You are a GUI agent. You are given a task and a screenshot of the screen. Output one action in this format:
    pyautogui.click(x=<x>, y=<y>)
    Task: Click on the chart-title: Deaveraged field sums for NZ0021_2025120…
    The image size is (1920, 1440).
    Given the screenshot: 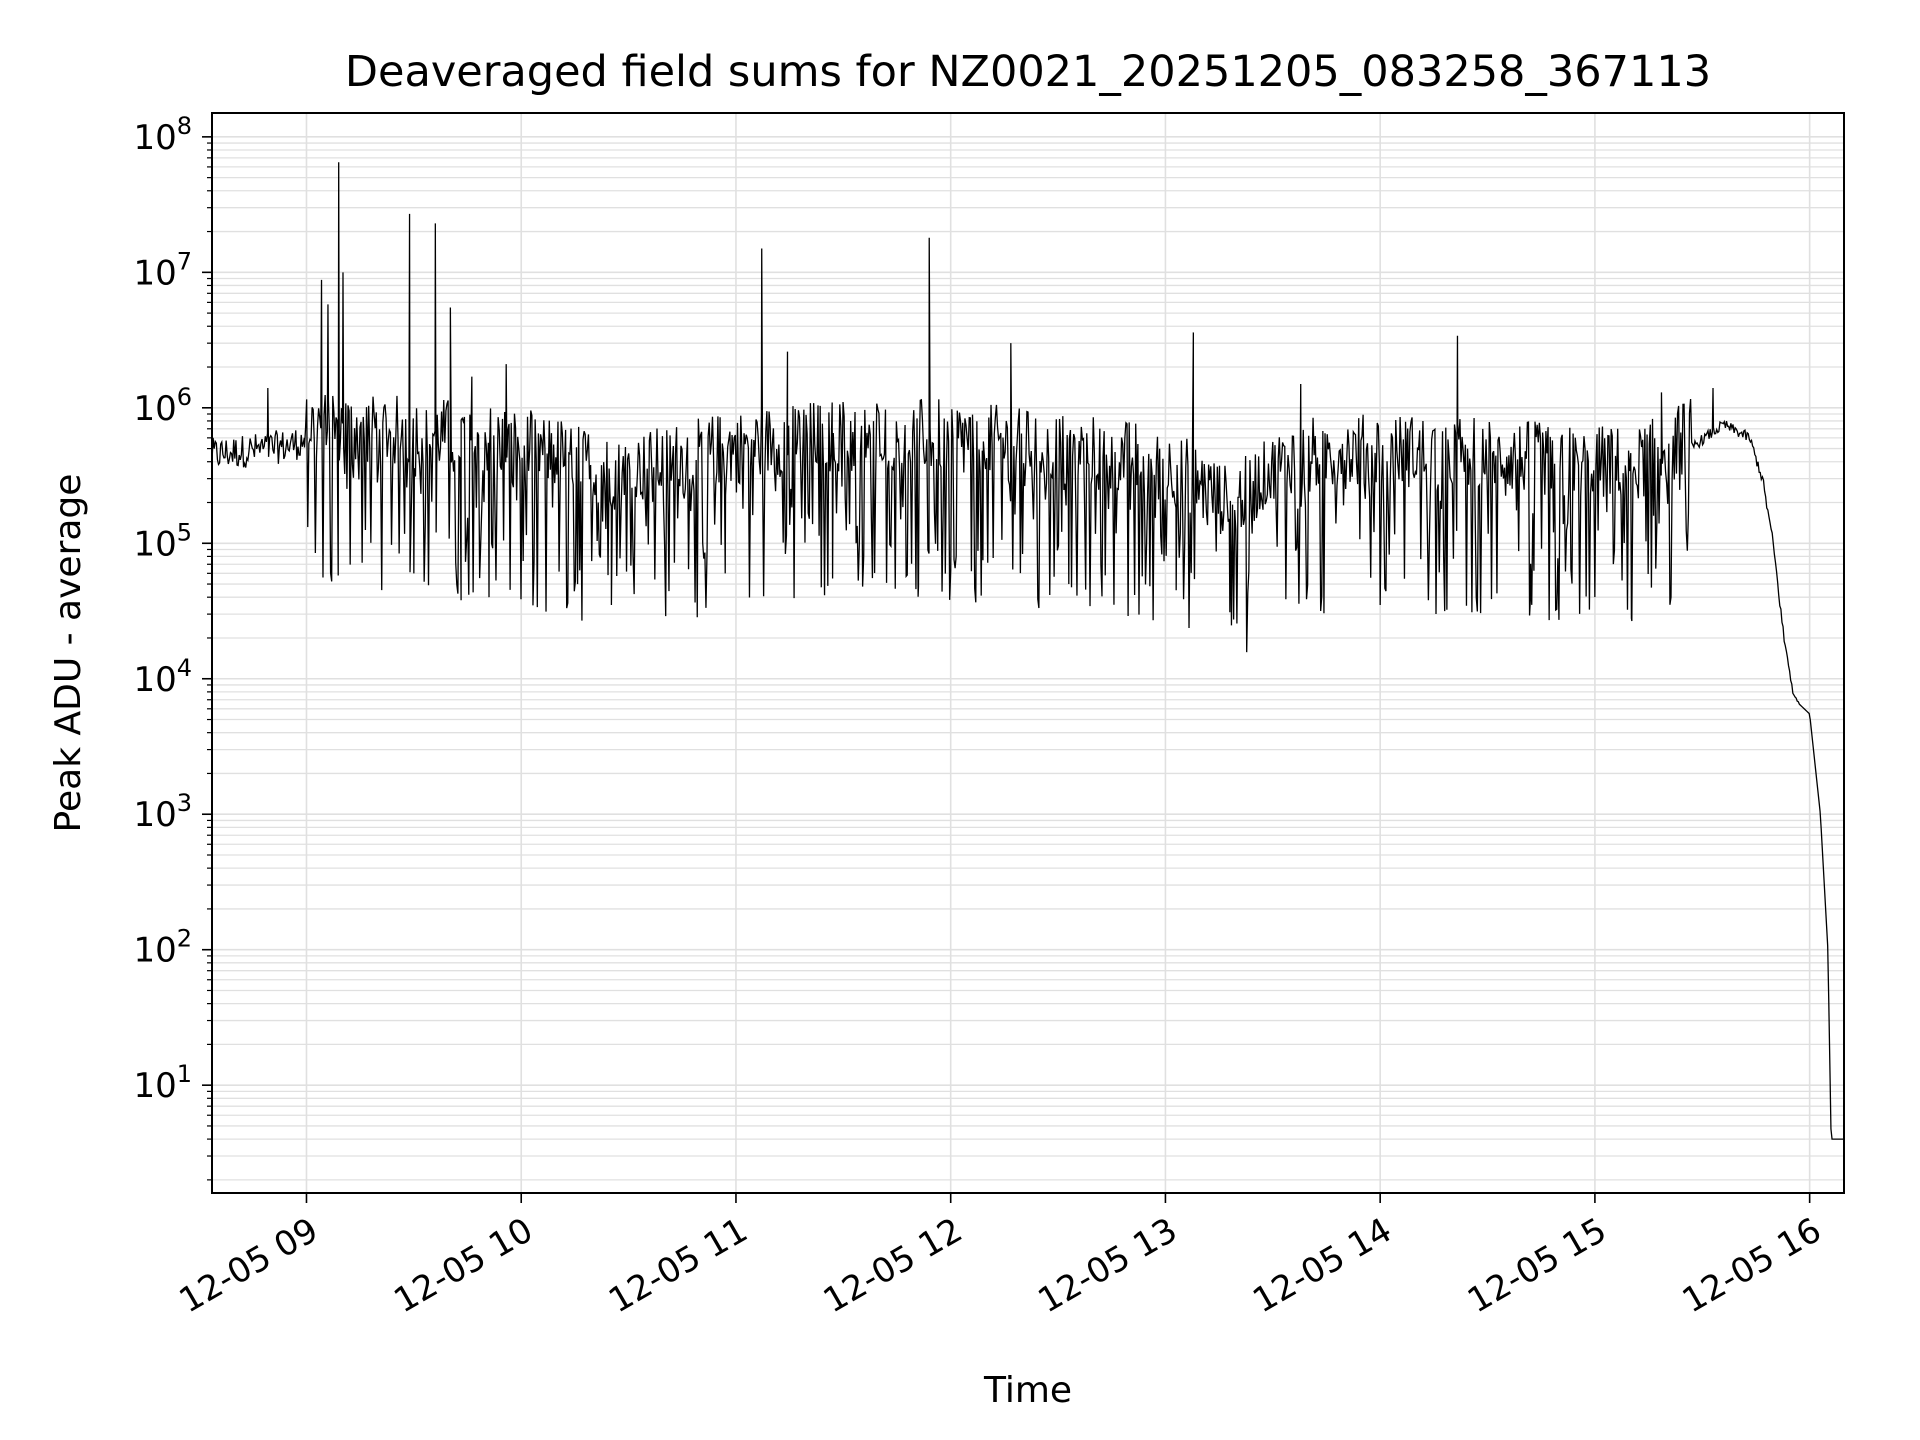 What is the action you would take?
    pyautogui.click(x=1028, y=72)
    